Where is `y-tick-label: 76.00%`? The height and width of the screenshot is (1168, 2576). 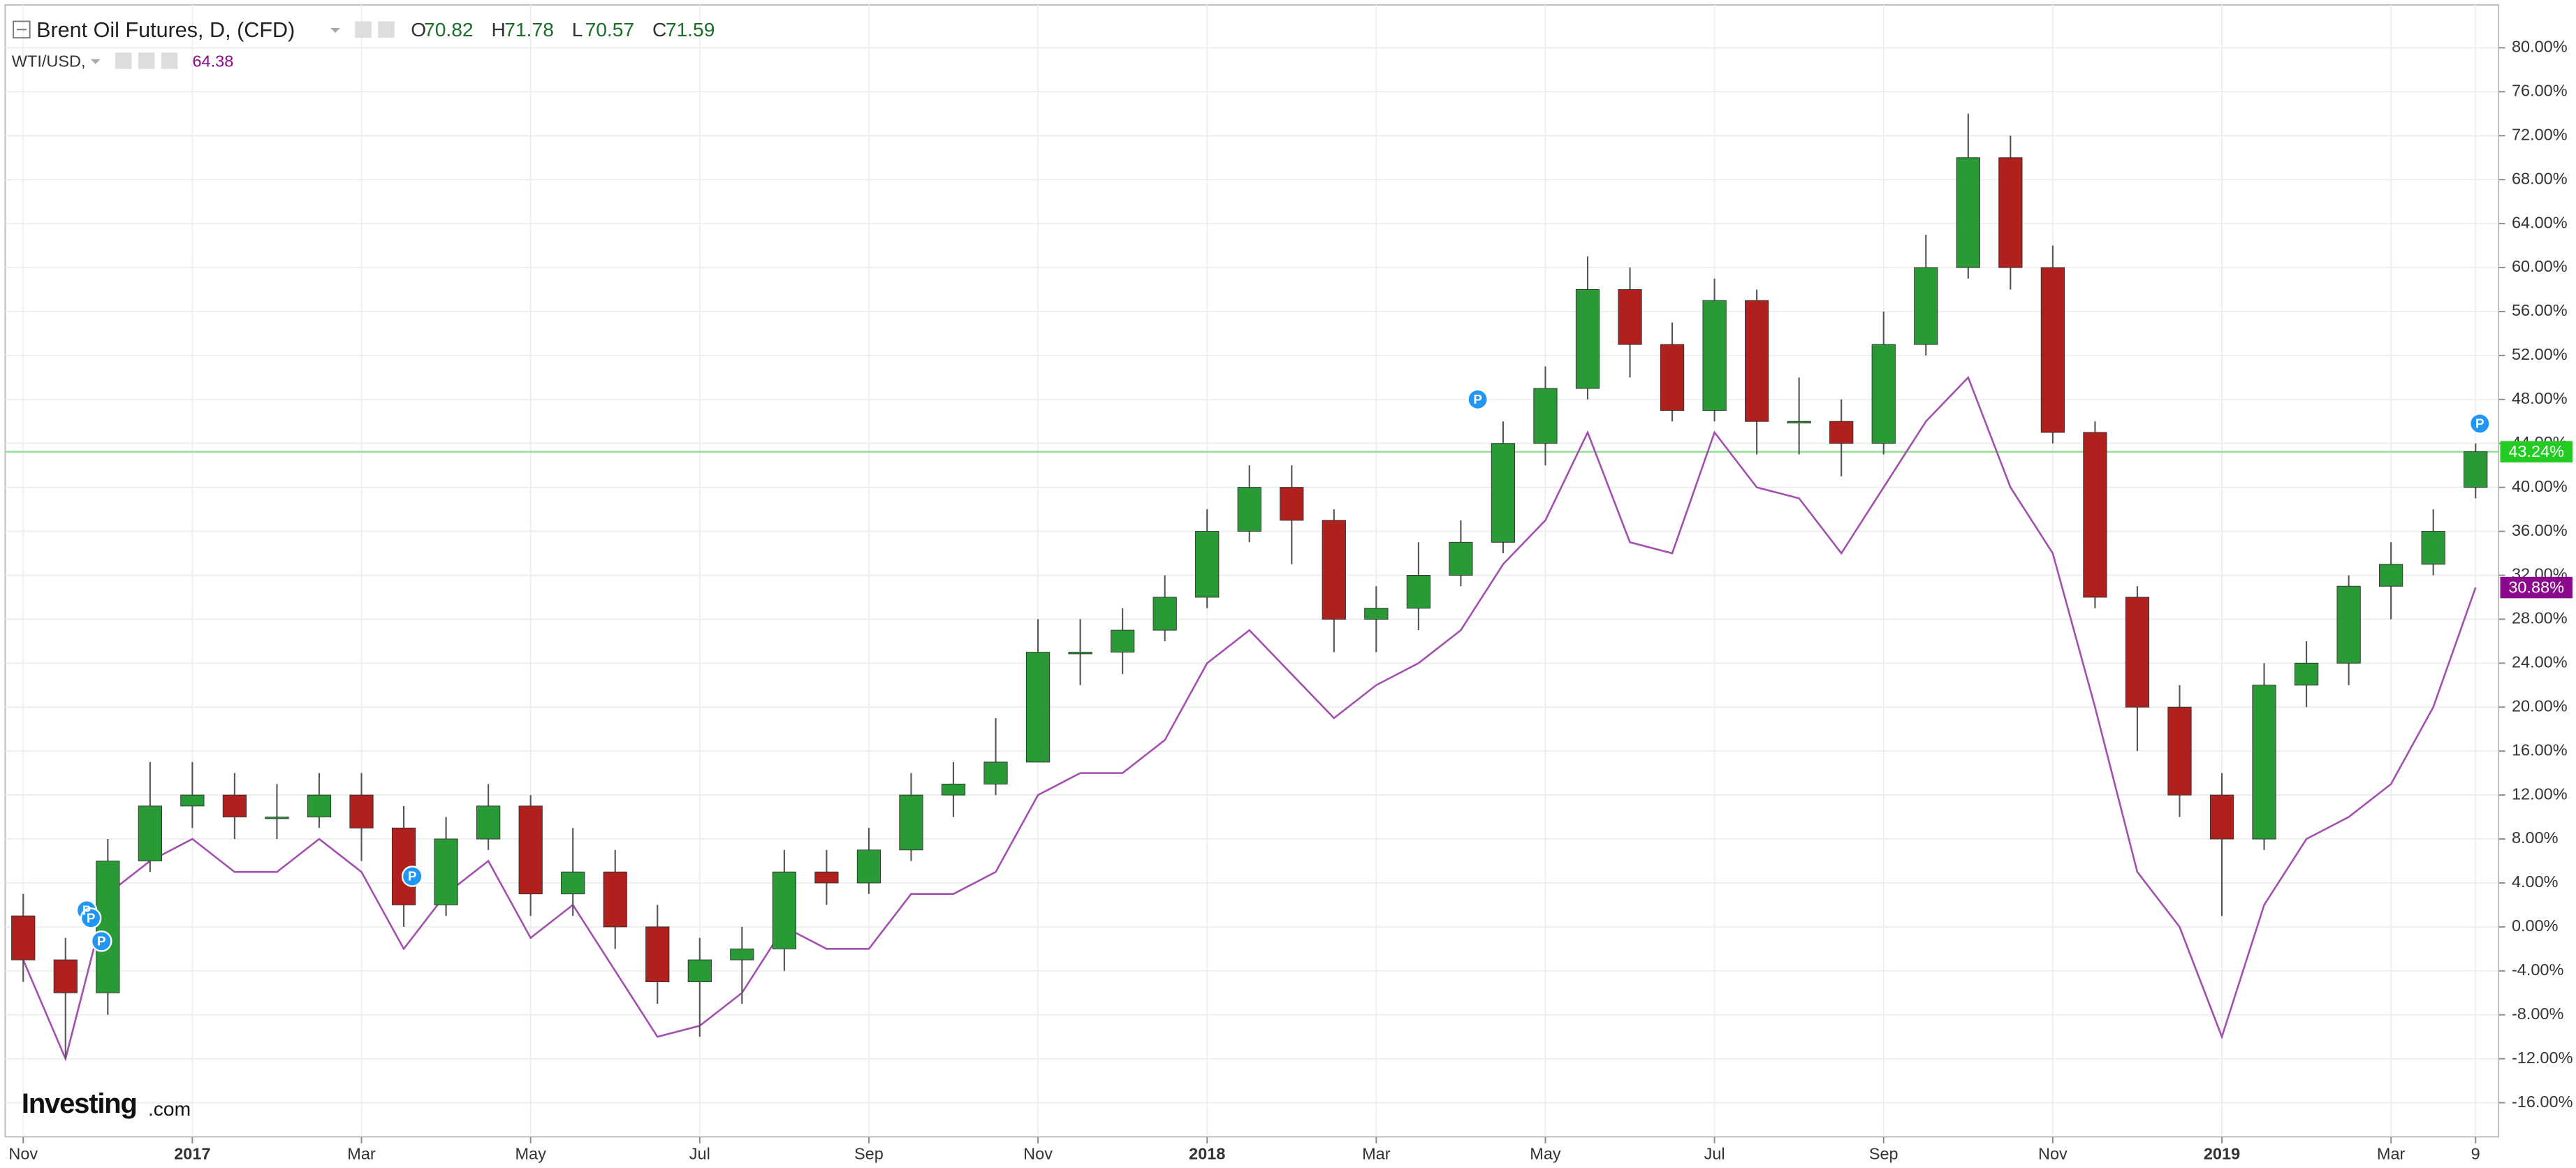
y-tick-label: 76.00% is located at coordinates (2540, 91).